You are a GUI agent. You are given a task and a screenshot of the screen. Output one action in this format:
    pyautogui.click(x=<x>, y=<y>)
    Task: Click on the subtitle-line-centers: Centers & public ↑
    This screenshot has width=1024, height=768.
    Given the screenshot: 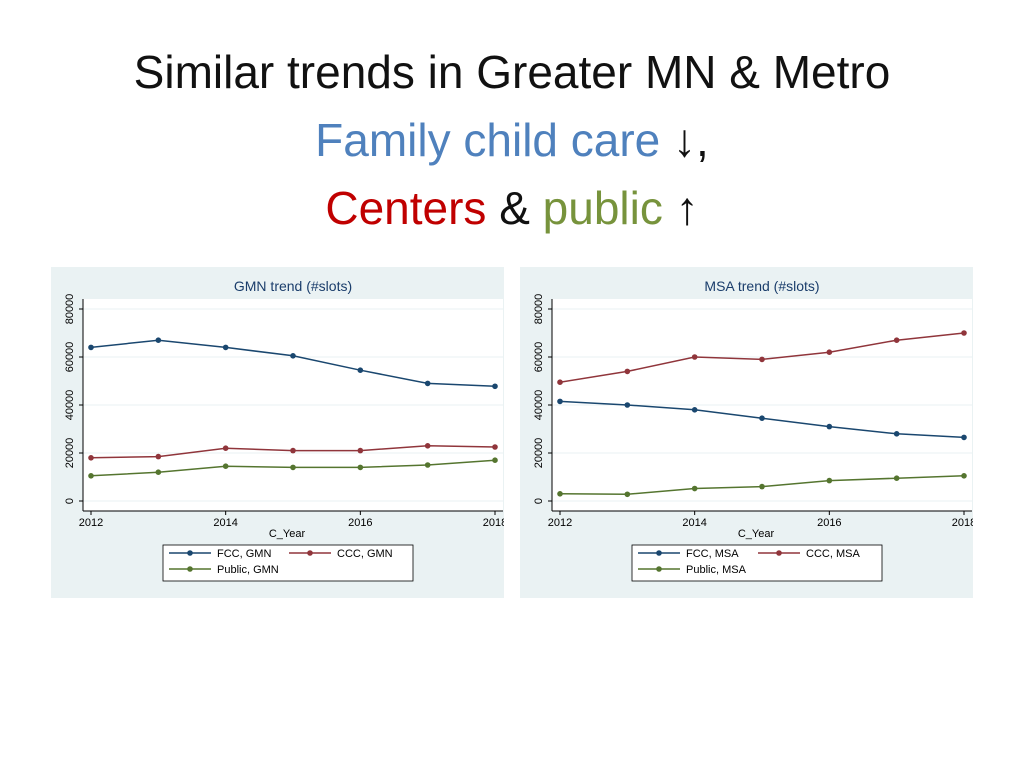 What is the action you would take?
    pyautogui.click(x=512, y=208)
    